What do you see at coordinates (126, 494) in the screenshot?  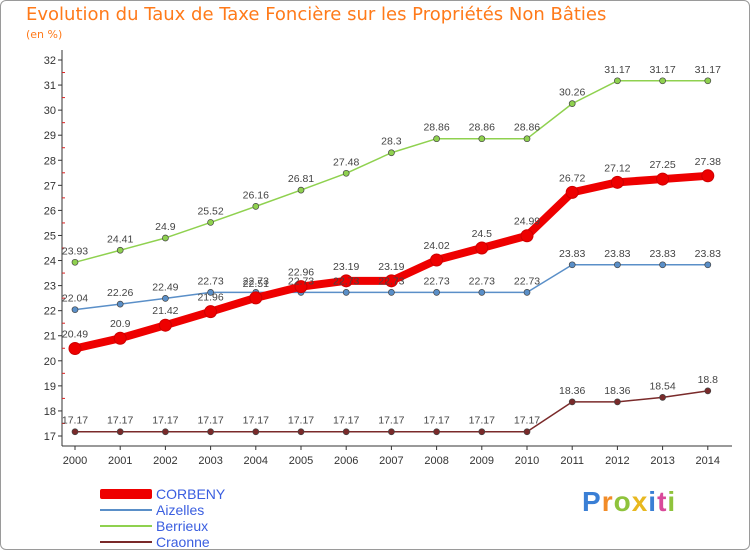 I see `legend-swatch-corbeny` at bounding box center [126, 494].